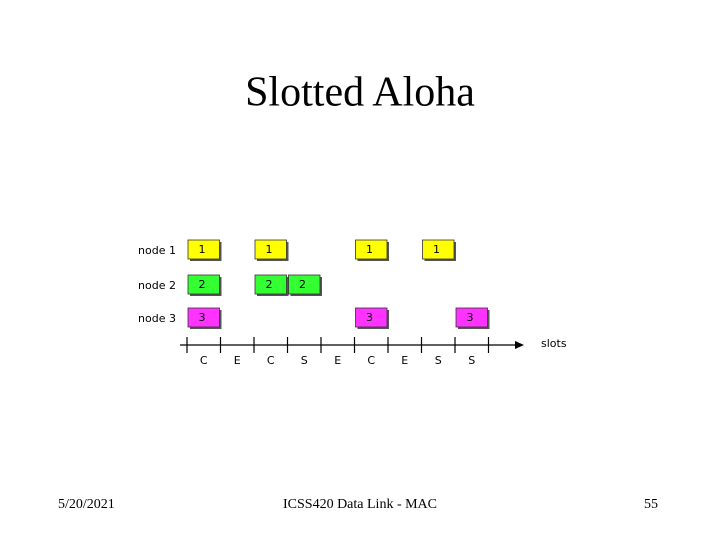 This screenshot has width=720, height=540. What do you see at coordinates (651, 504) in the screenshot?
I see `footer-page: 55` at bounding box center [651, 504].